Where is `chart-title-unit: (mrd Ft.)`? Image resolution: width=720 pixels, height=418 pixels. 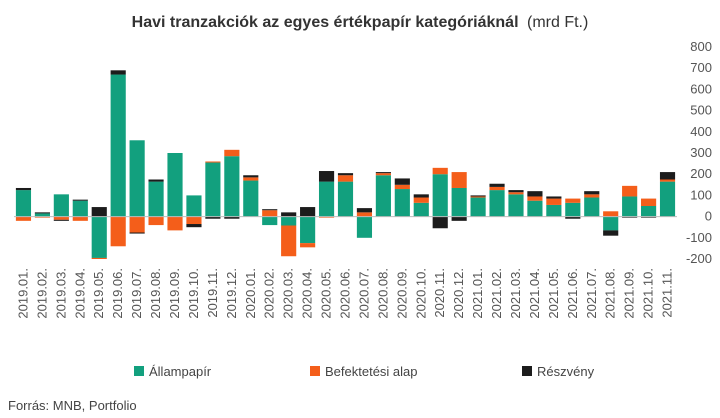 chart-title-unit: (mrd Ft.) is located at coordinates (557, 22).